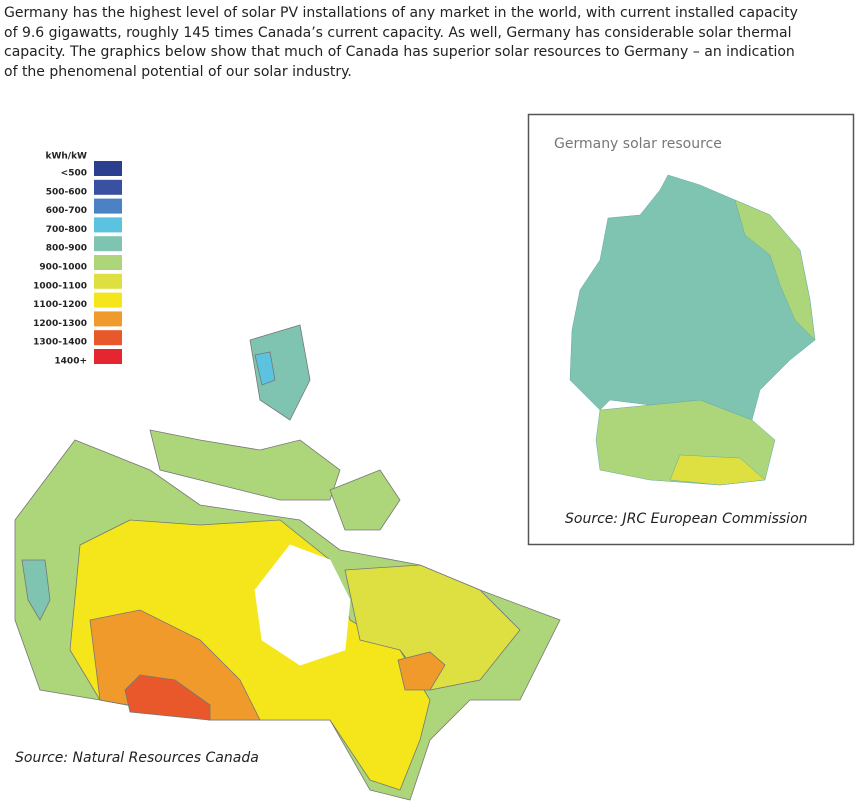 The height and width of the screenshot is (810, 862). Describe the element at coordinates (66, 211) in the screenshot. I see `legend-label: 600-700` at that location.